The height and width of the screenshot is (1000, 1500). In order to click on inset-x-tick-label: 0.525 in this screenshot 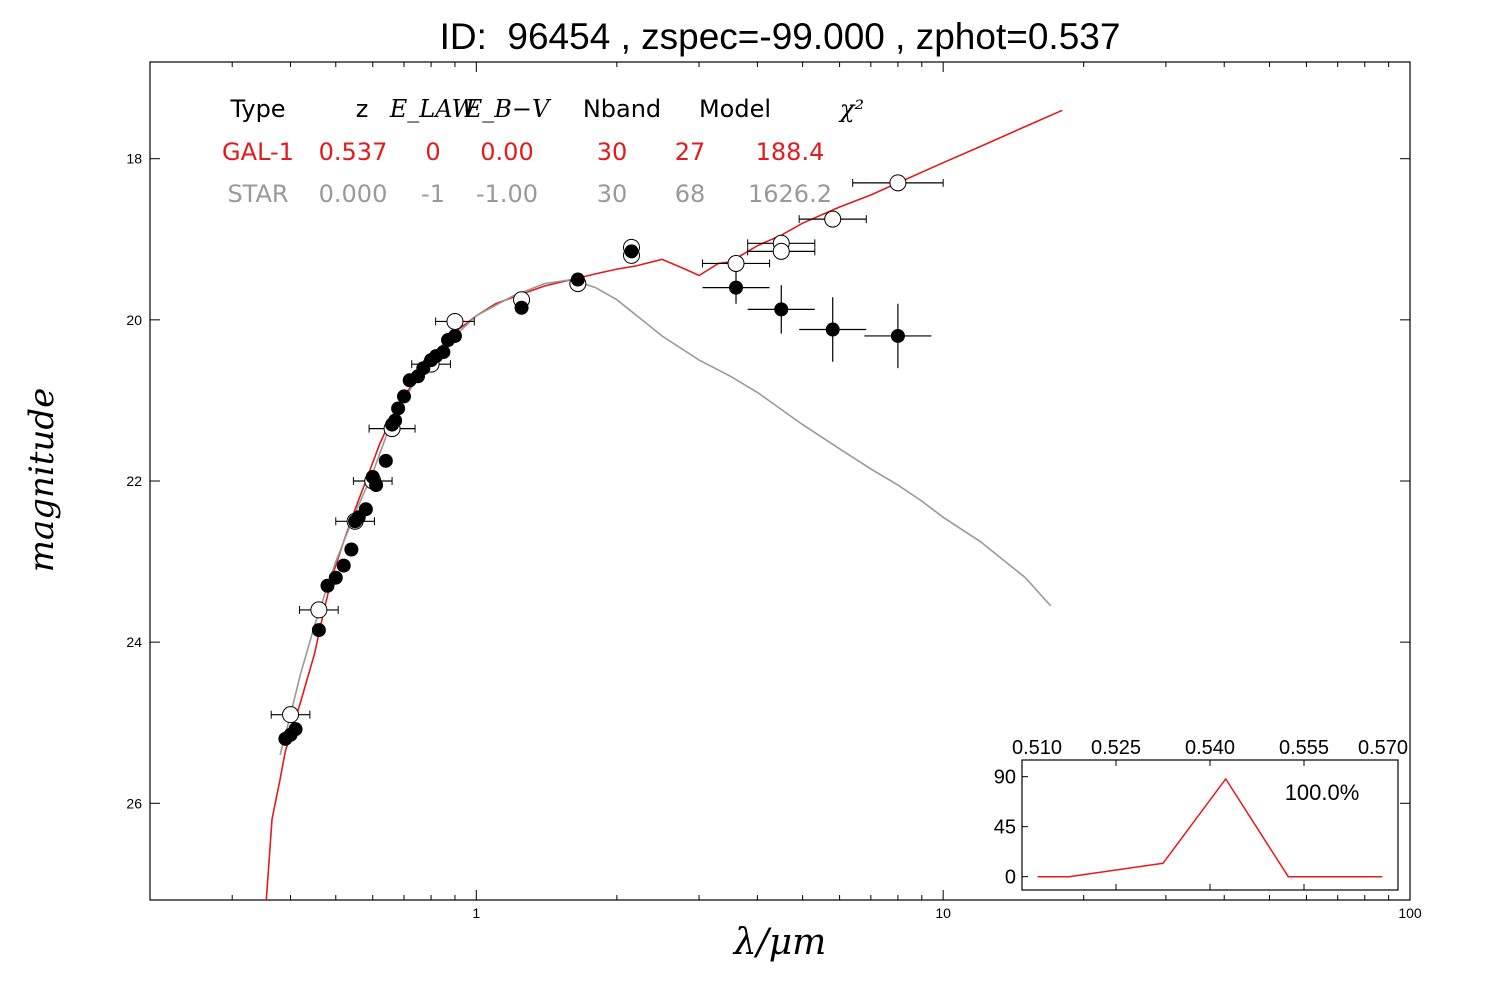, I will do `click(1116, 748)`.